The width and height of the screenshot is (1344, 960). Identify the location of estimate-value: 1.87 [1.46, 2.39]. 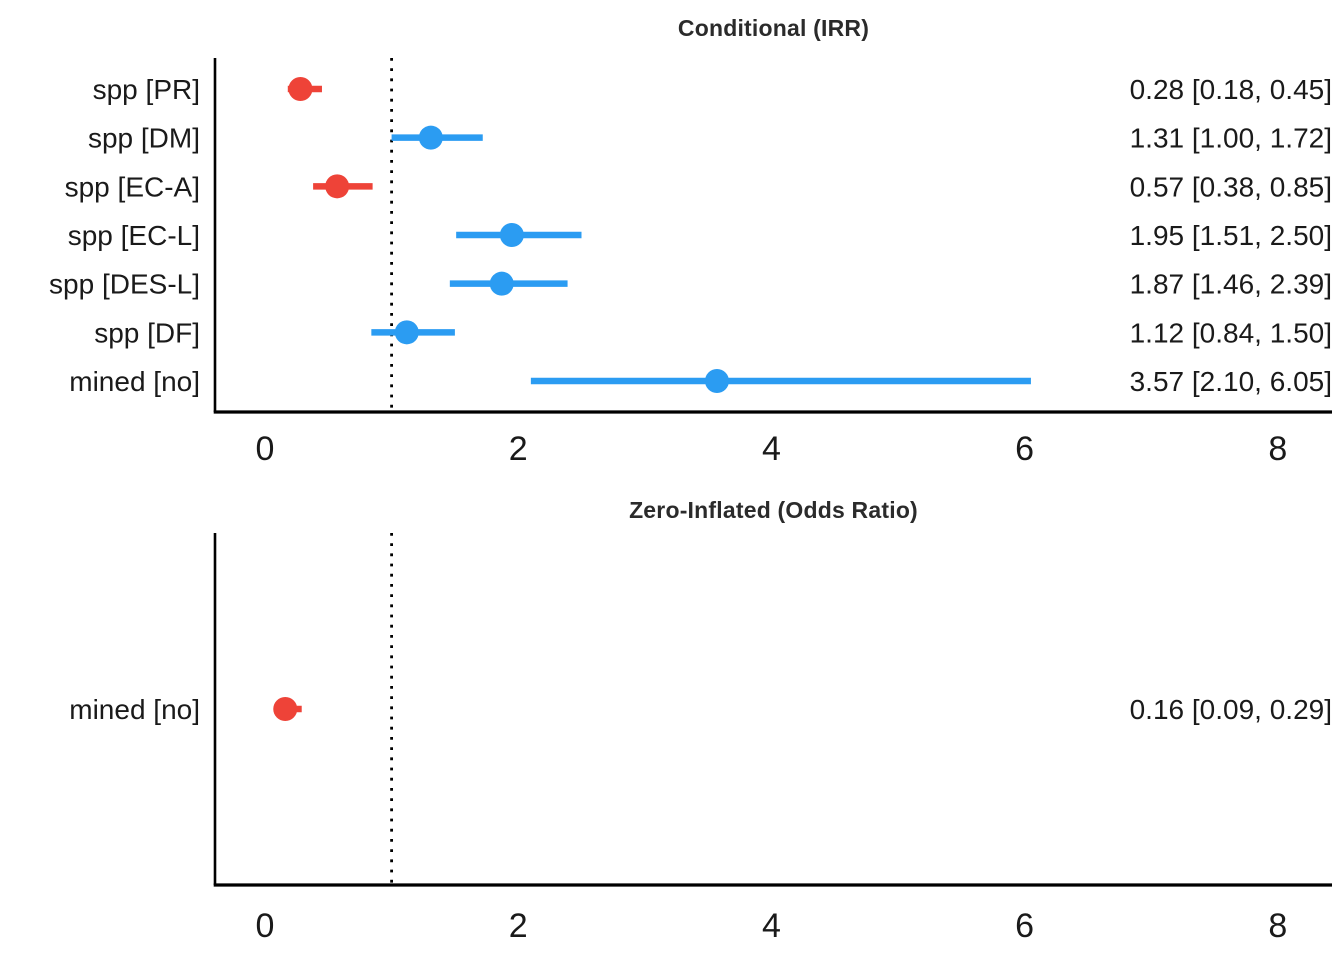
(1231, 284).